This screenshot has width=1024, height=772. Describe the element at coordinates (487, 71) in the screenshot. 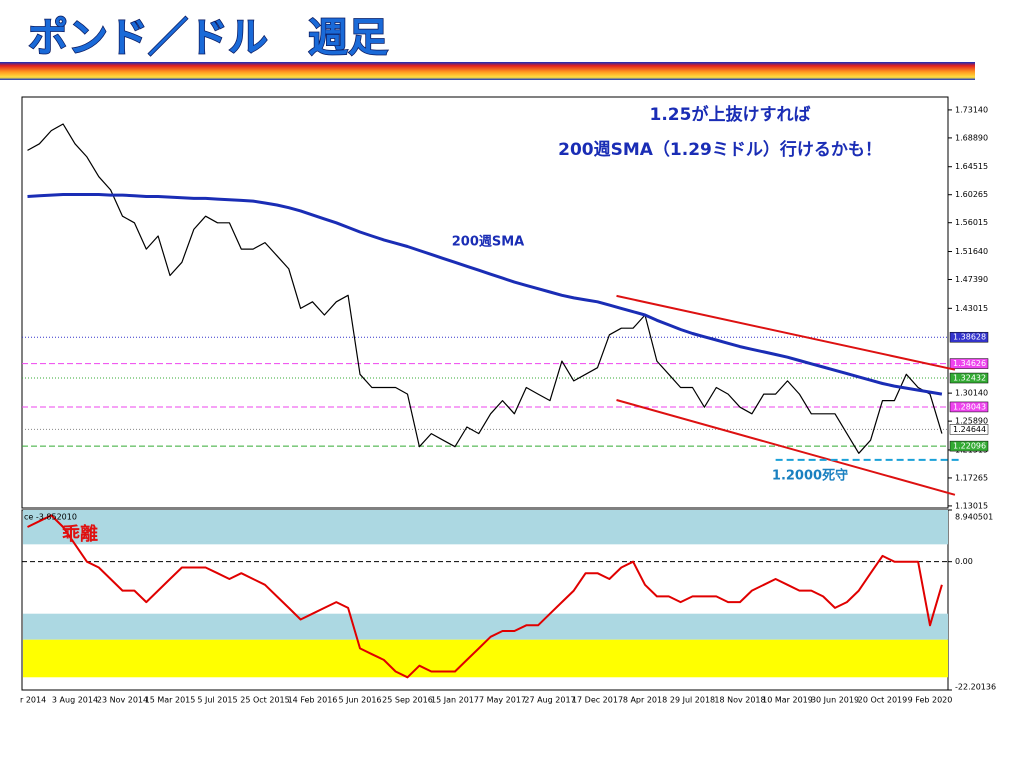

I see `title-bar` at that location.